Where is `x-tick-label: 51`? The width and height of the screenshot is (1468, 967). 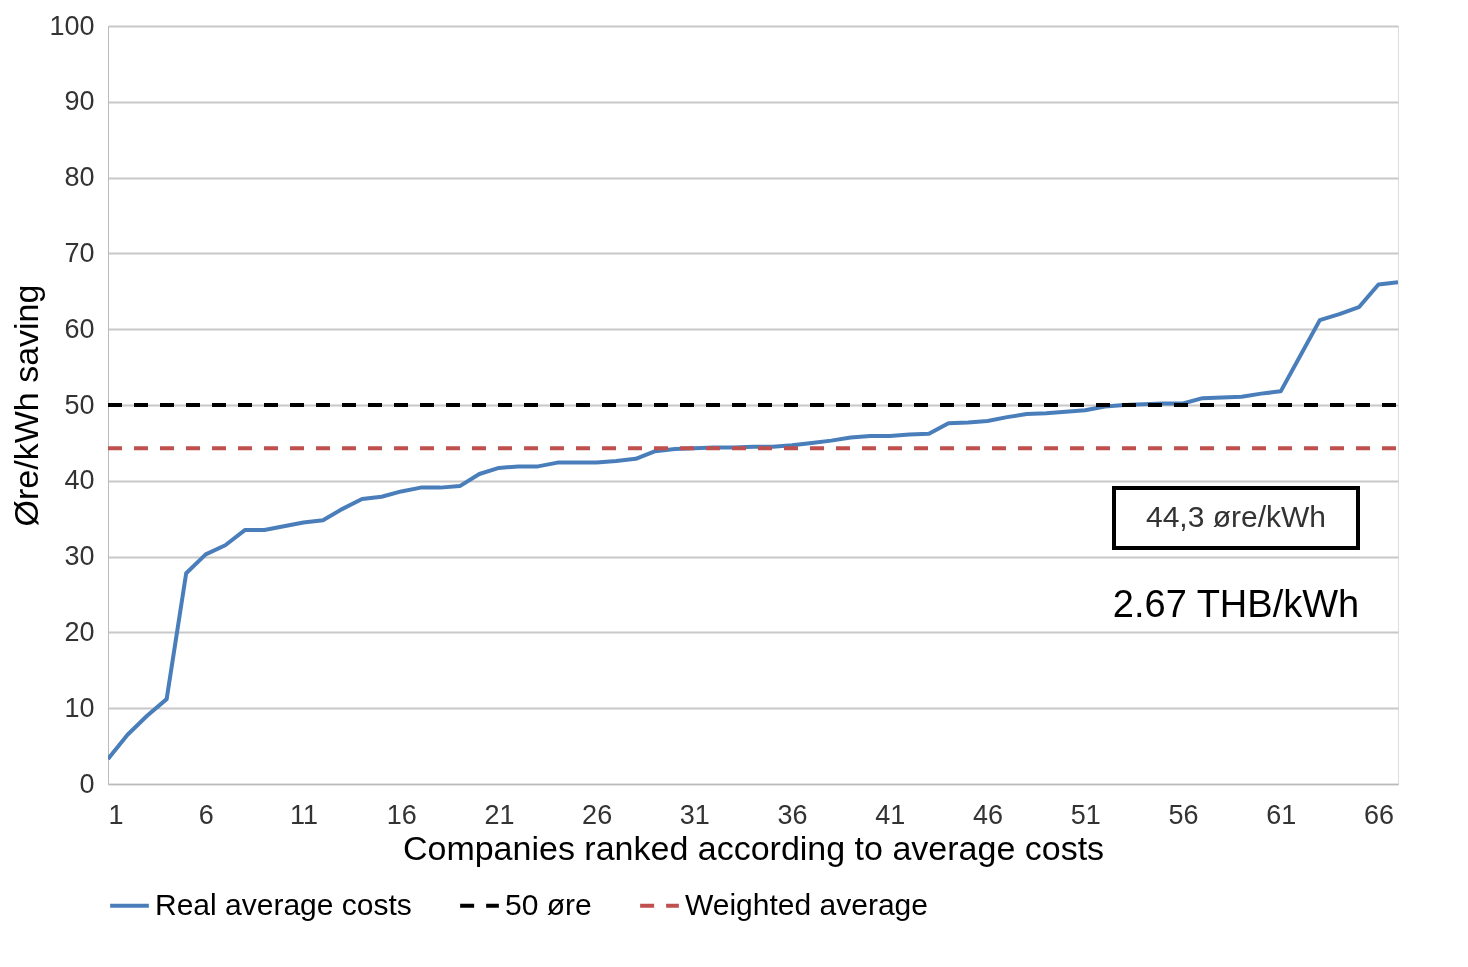
x-tick-label: 51 is located at coordinates (1085, 814).